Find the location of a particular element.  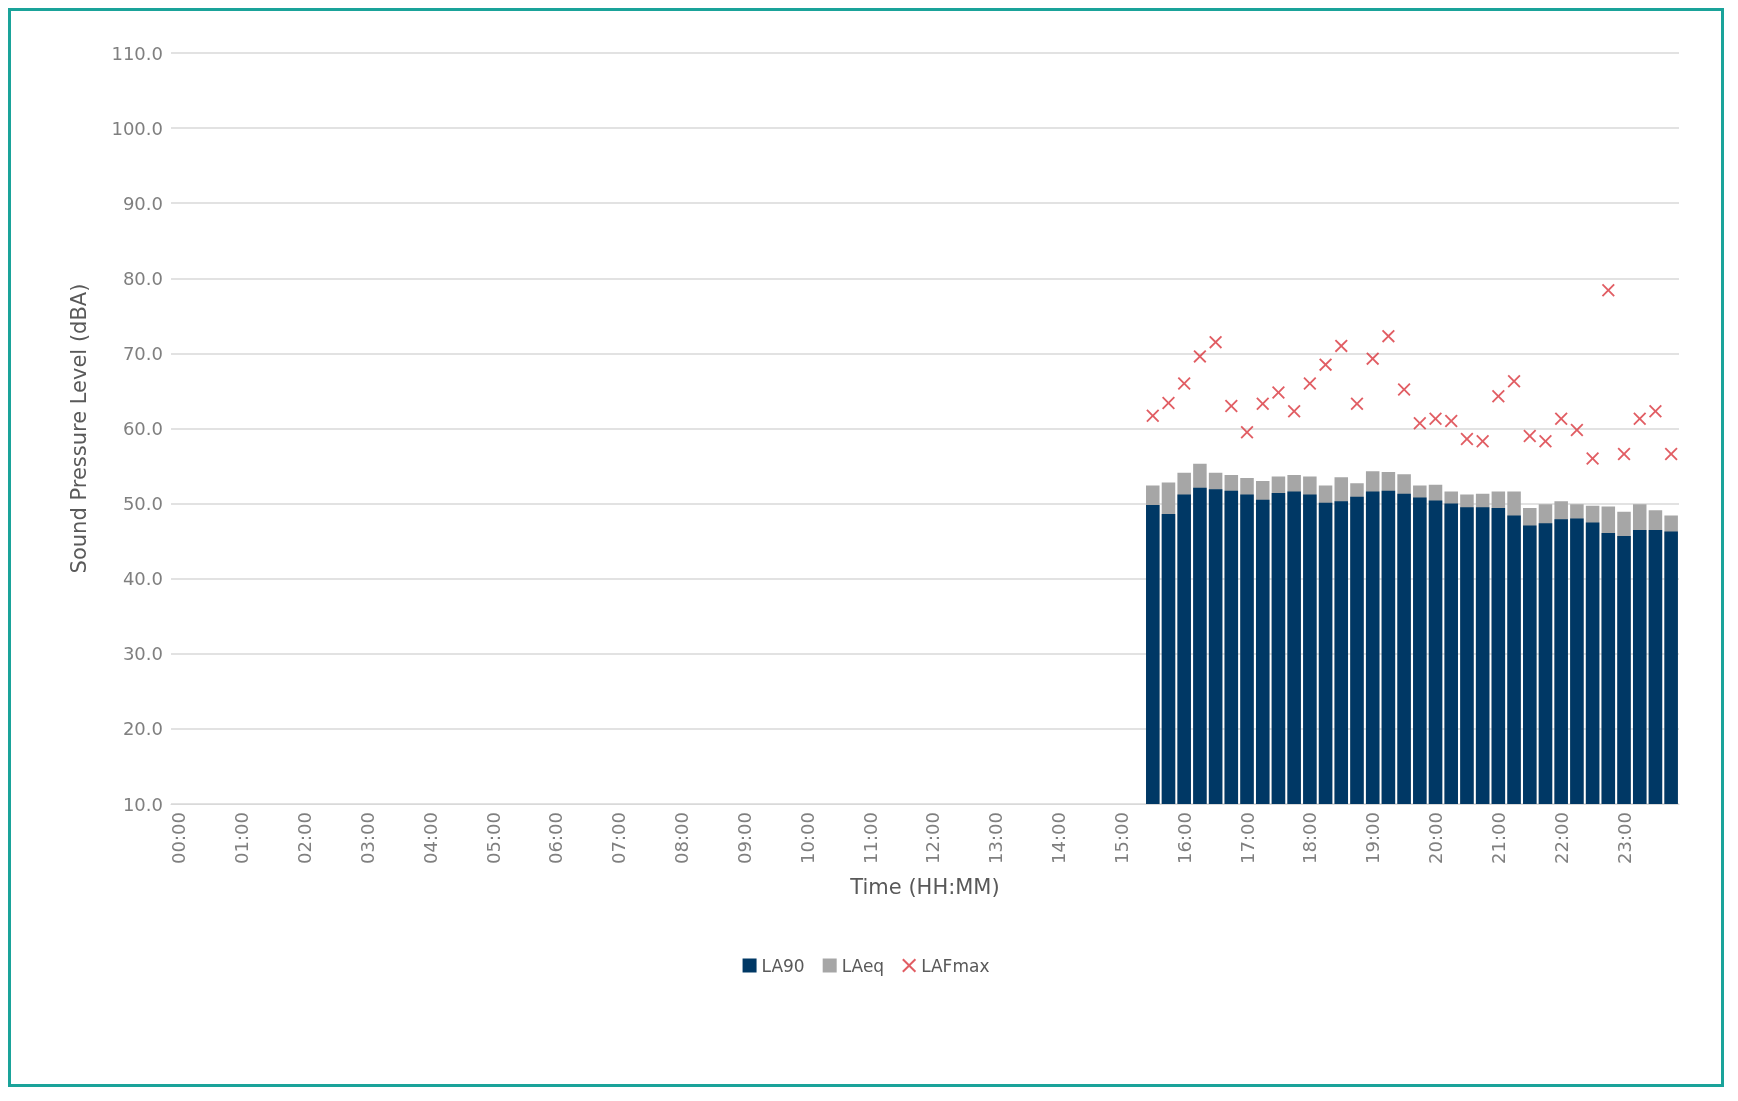

legend-label: LA90 is located at coordinates (783, 965).